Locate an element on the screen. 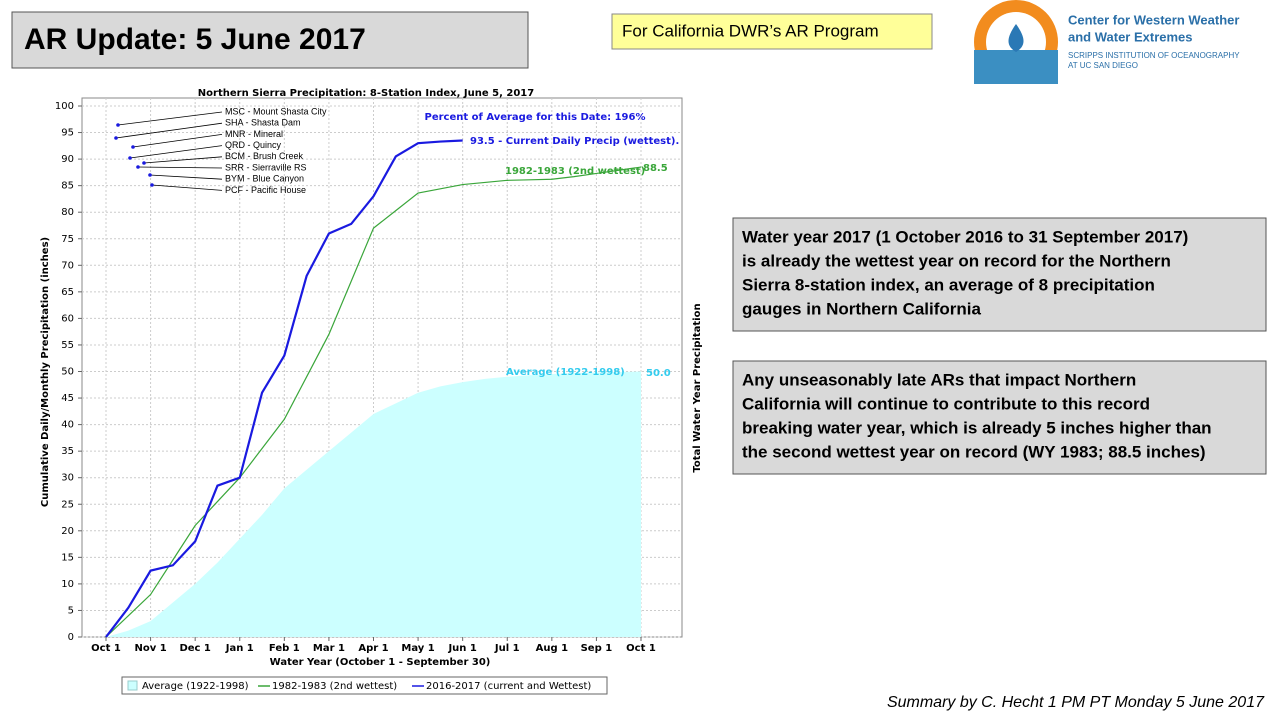 The image size is (1280, 725). program: For California DWR’s AR Program is located at coordinates (750, 30).